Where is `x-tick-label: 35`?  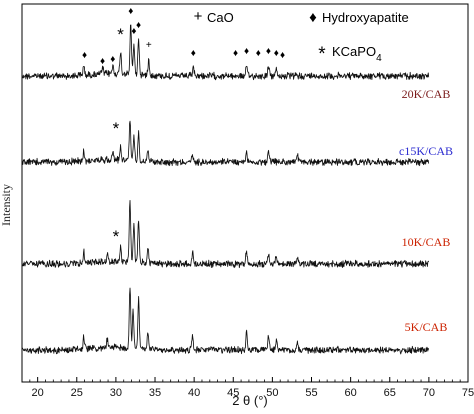
x-tick-label: 35 is located at coordinates (155, 393).